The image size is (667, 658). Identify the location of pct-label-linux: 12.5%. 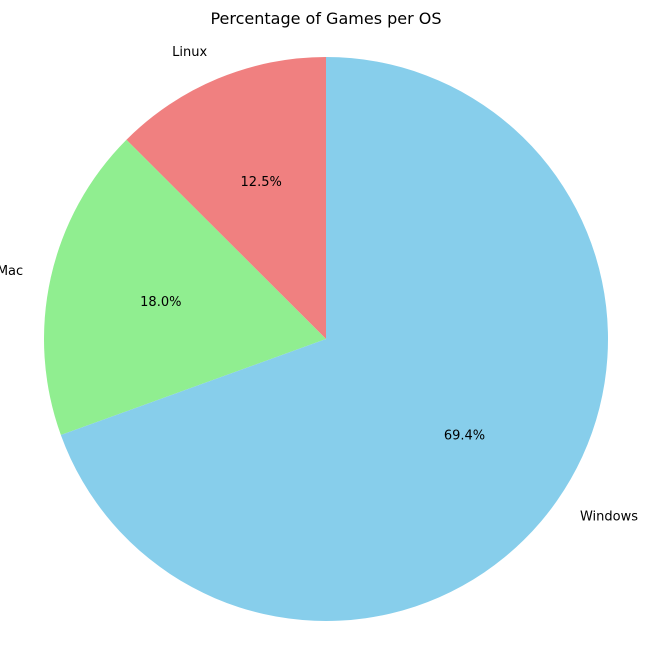
(261, 182).